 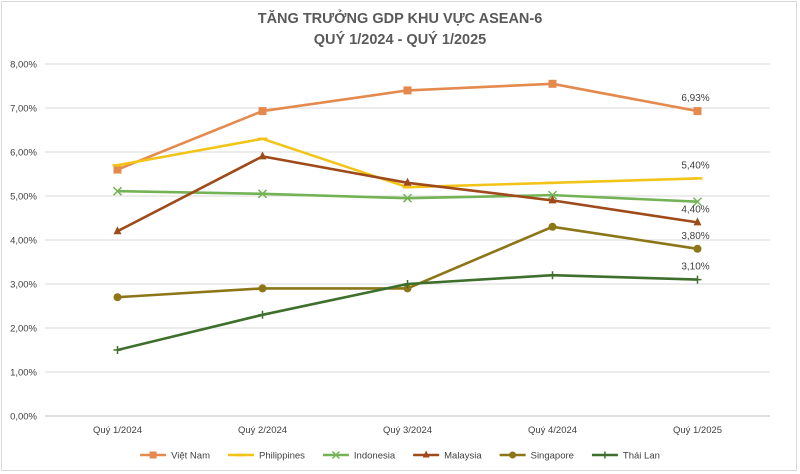 What do you see at coordinates (23, 65) in the screenshot?
I see `y-tick-label: 8,00%` at bounding box center [23, 65].